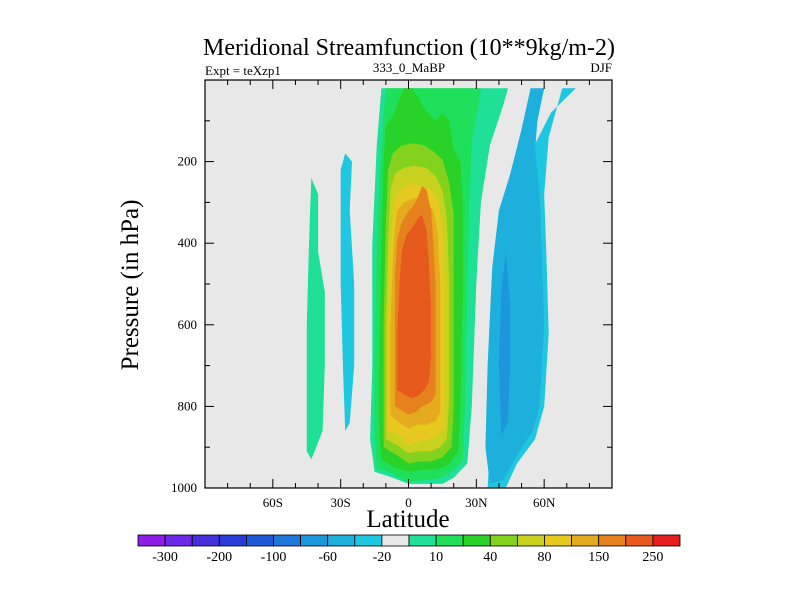 This screenshot has width=800, height=600. What do you see at coordinates (327, 557) in the screenshot?
I see `colorbar-label: -60` at bounding box center [327, 557].